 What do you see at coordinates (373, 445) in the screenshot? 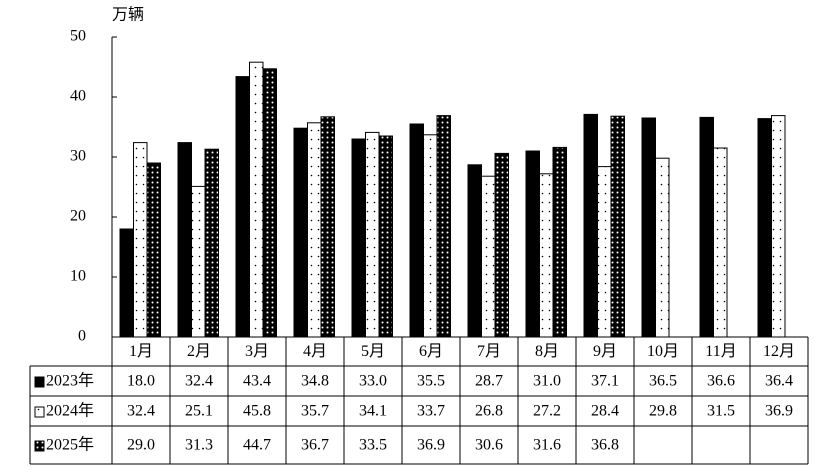
I see `table-value: 33.5` at bounding box center [373, 445].